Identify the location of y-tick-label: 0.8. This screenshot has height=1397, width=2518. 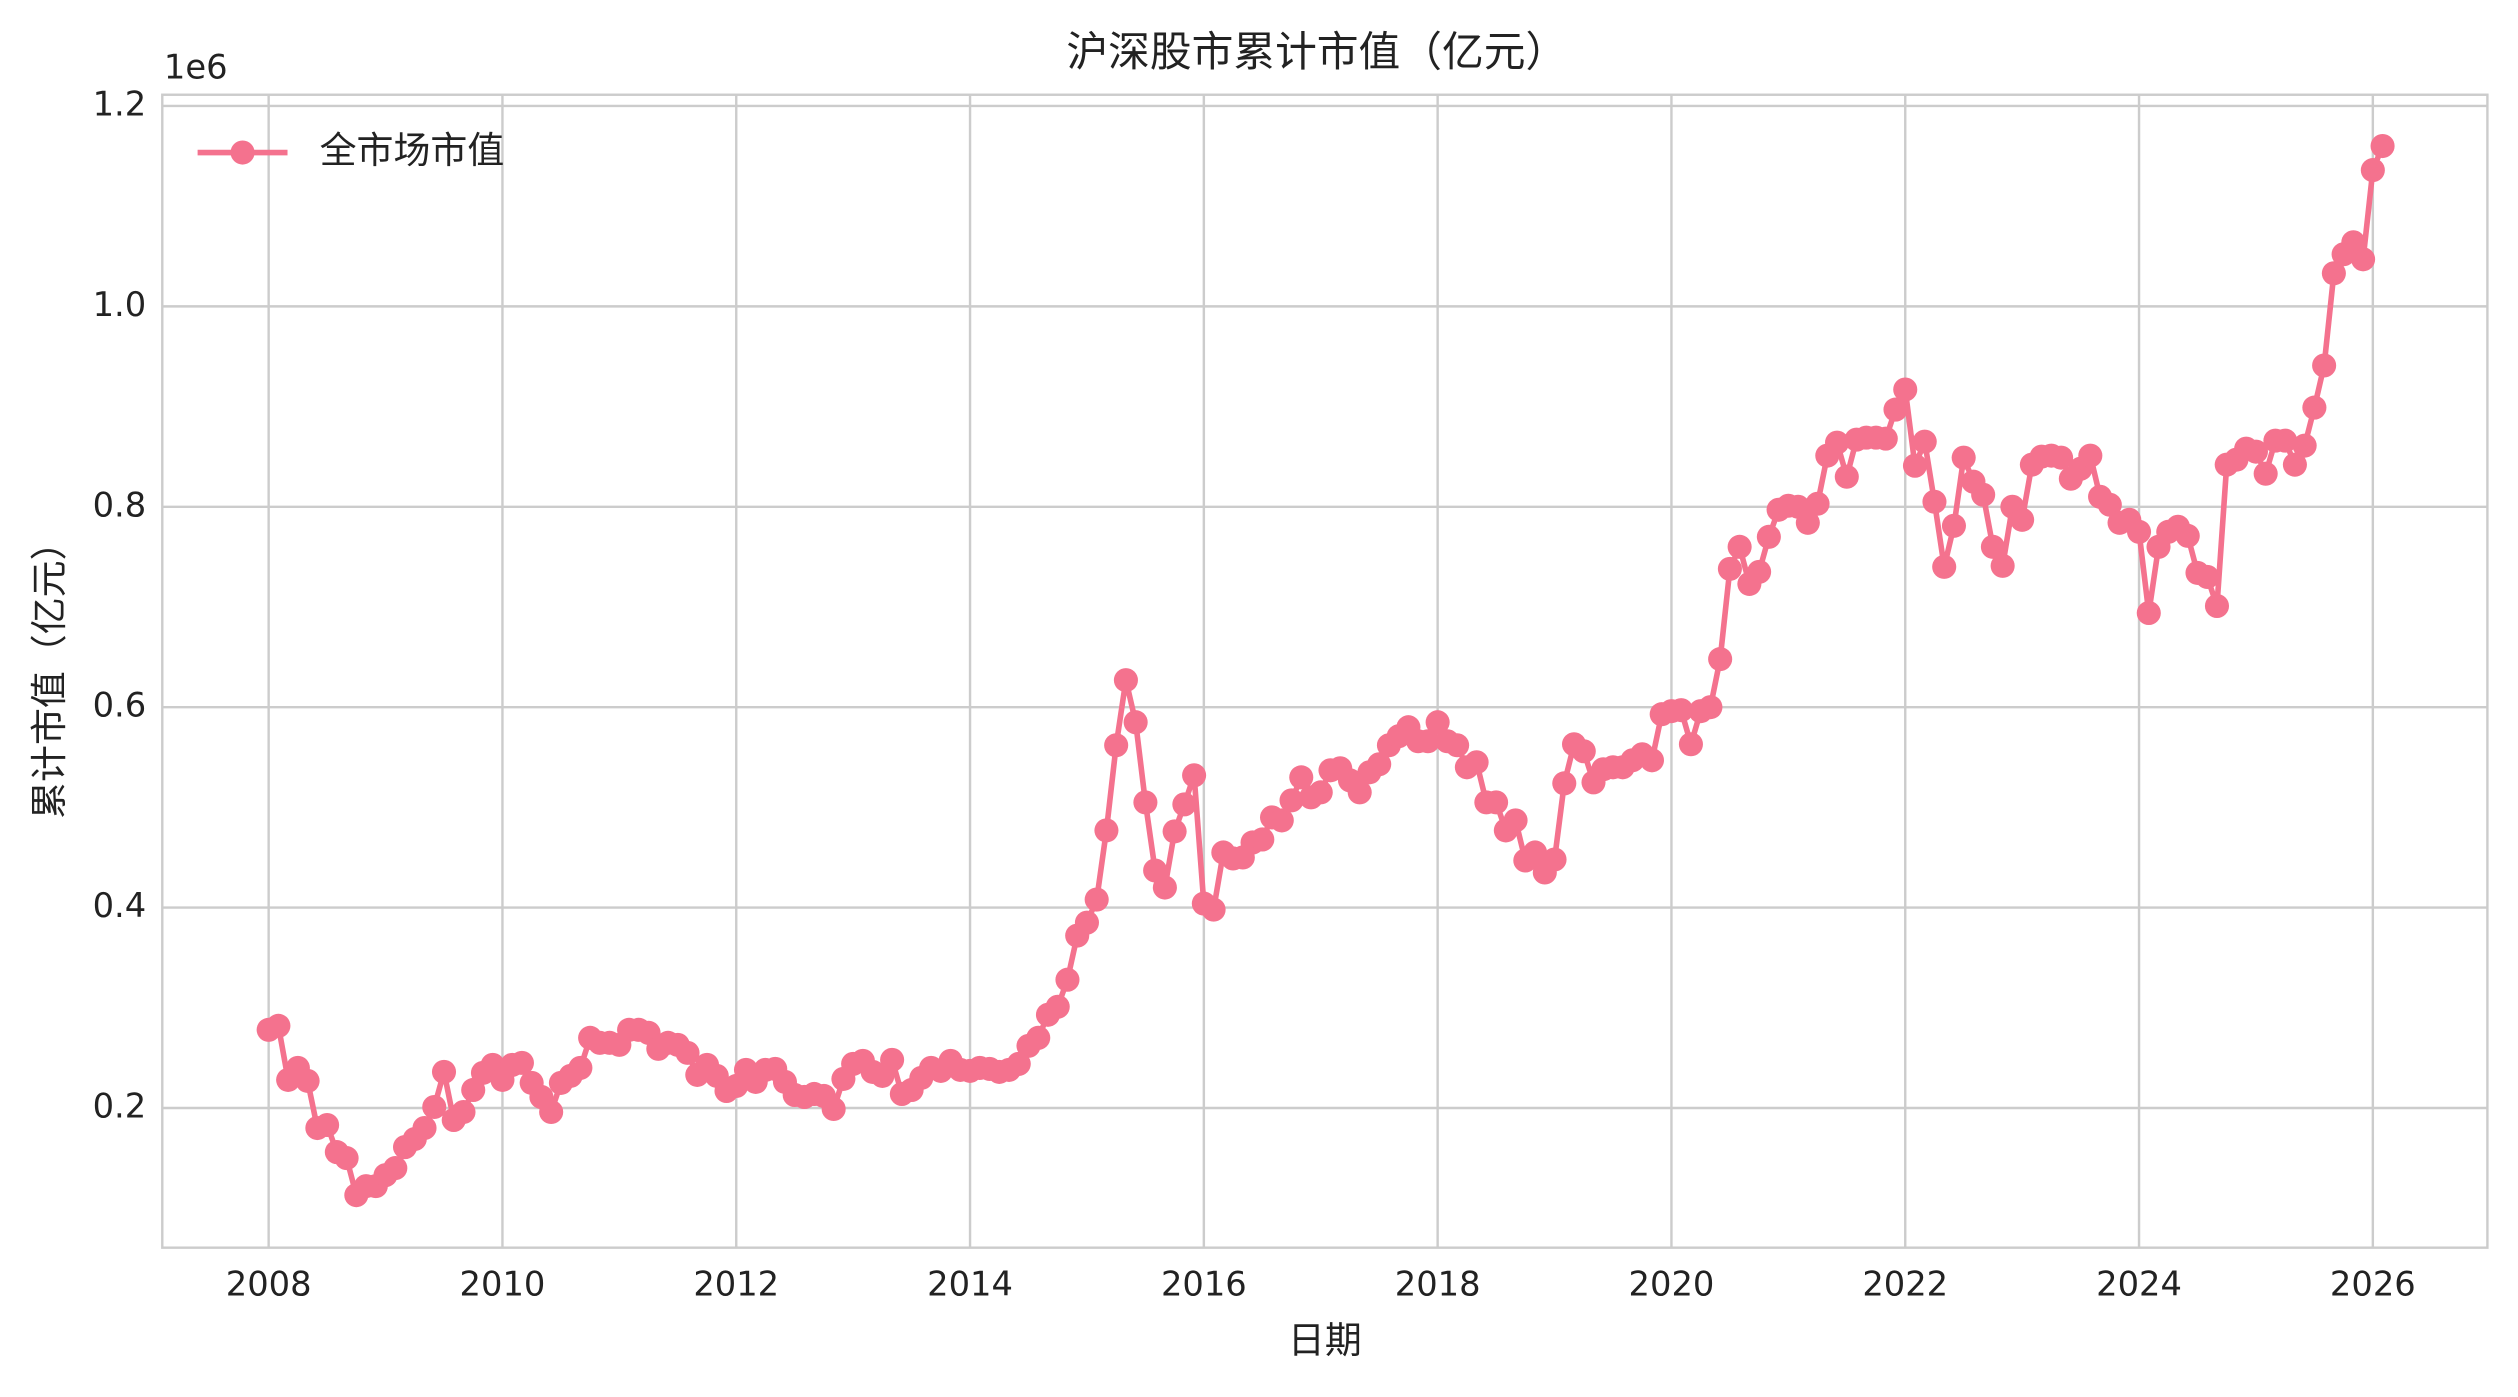
(120, 504).